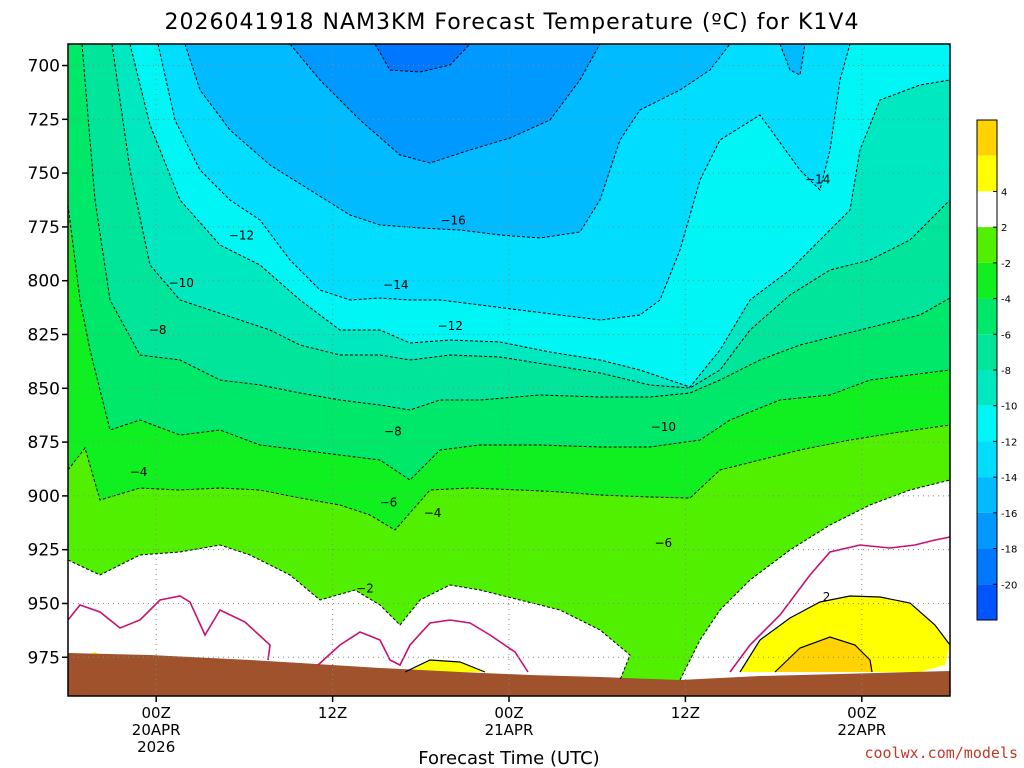 This screenshot has height=768, width=1024. I want to click on colorbar-label: -6, so click(1006, 335).